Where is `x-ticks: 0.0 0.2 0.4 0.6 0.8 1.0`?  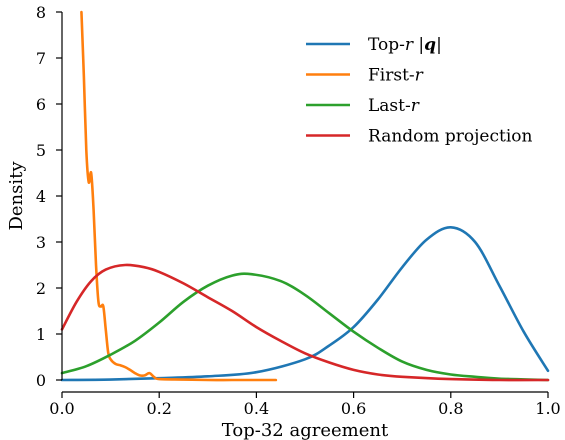 x-ticks: 0.0 0.2 0.4 0.6 0.8 1.0 is located at coordinates (305, 405).